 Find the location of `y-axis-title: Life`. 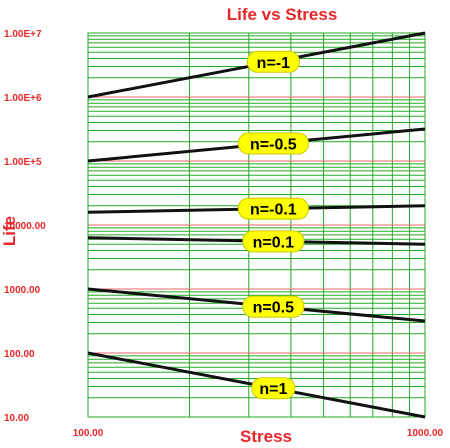

y-axis-title: Life is located at coordinates (9, 231).